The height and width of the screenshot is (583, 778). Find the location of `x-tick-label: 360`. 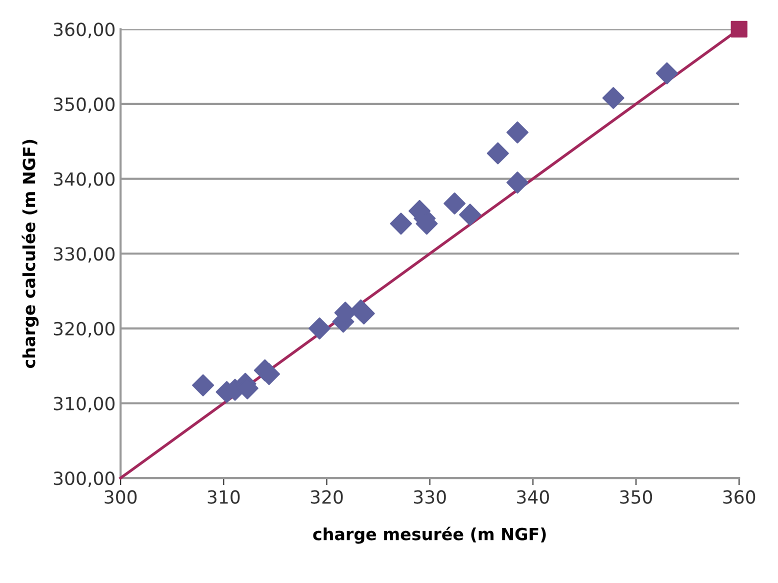

x-tick-label: 360 is located at coordinates (739, 497).